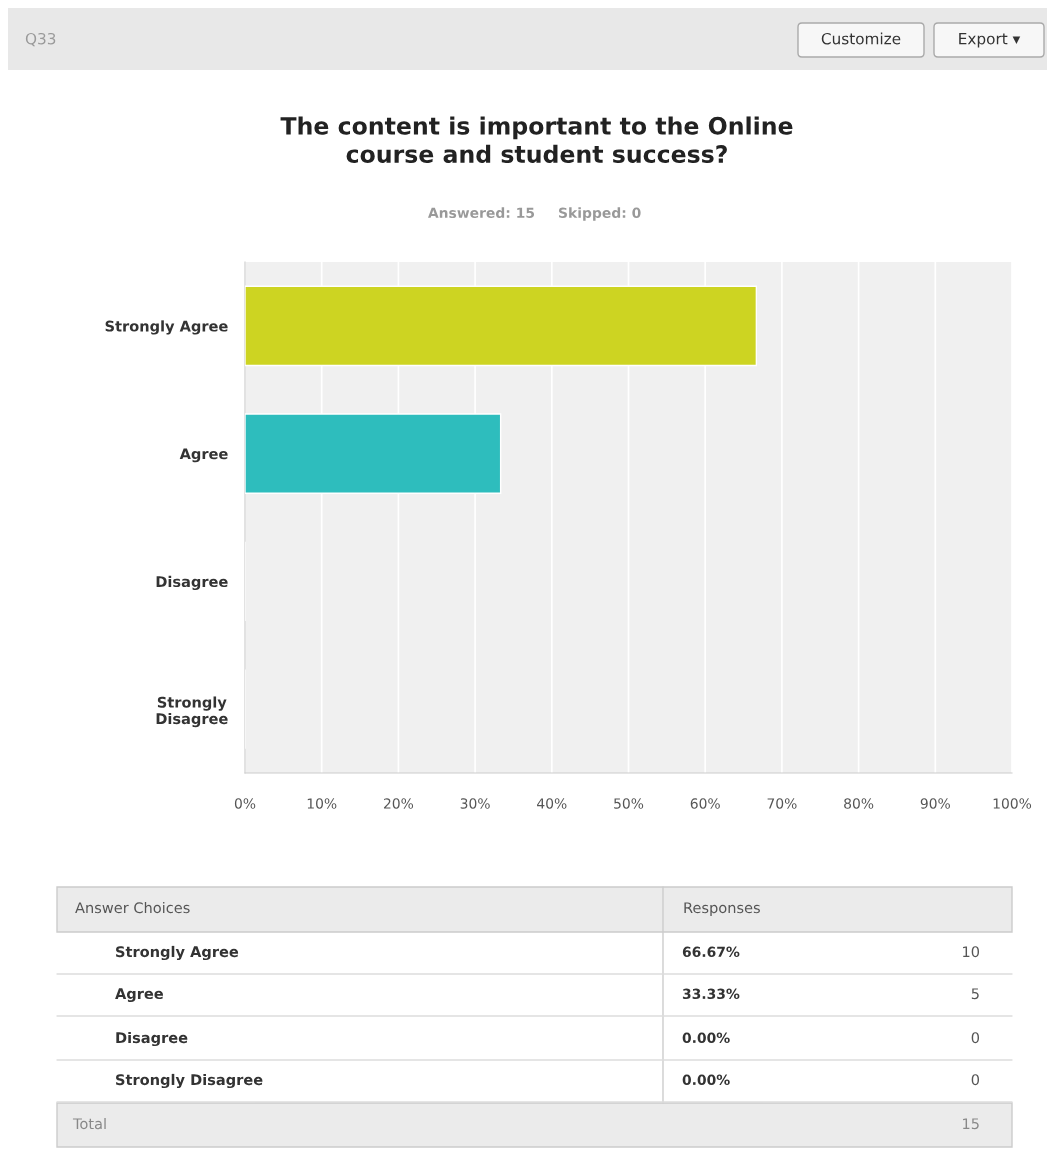 The height and width of the screenshot is (1151, 1055). What do you see at coordinates (481, 213) in the screenshot?
I see `text: Answered: 15` at bounding box center [481, 213].